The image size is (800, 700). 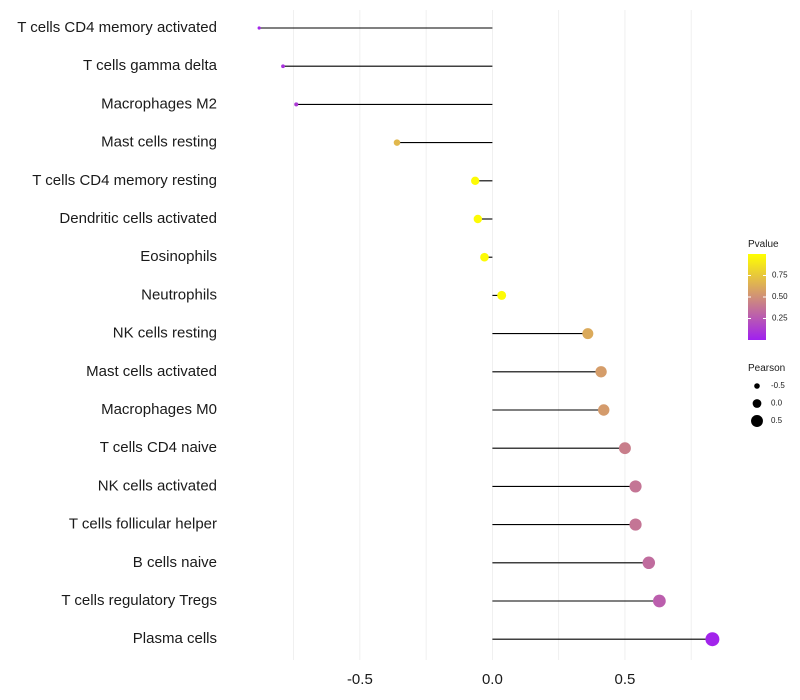 I want to click on category-label: B cells naive, so click(x=175, y=562).